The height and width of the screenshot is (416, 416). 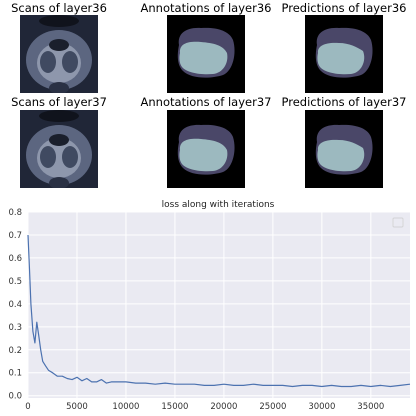 I want to click on scan-title-layer36: Scans of layer36, so click(x=59, y=8).